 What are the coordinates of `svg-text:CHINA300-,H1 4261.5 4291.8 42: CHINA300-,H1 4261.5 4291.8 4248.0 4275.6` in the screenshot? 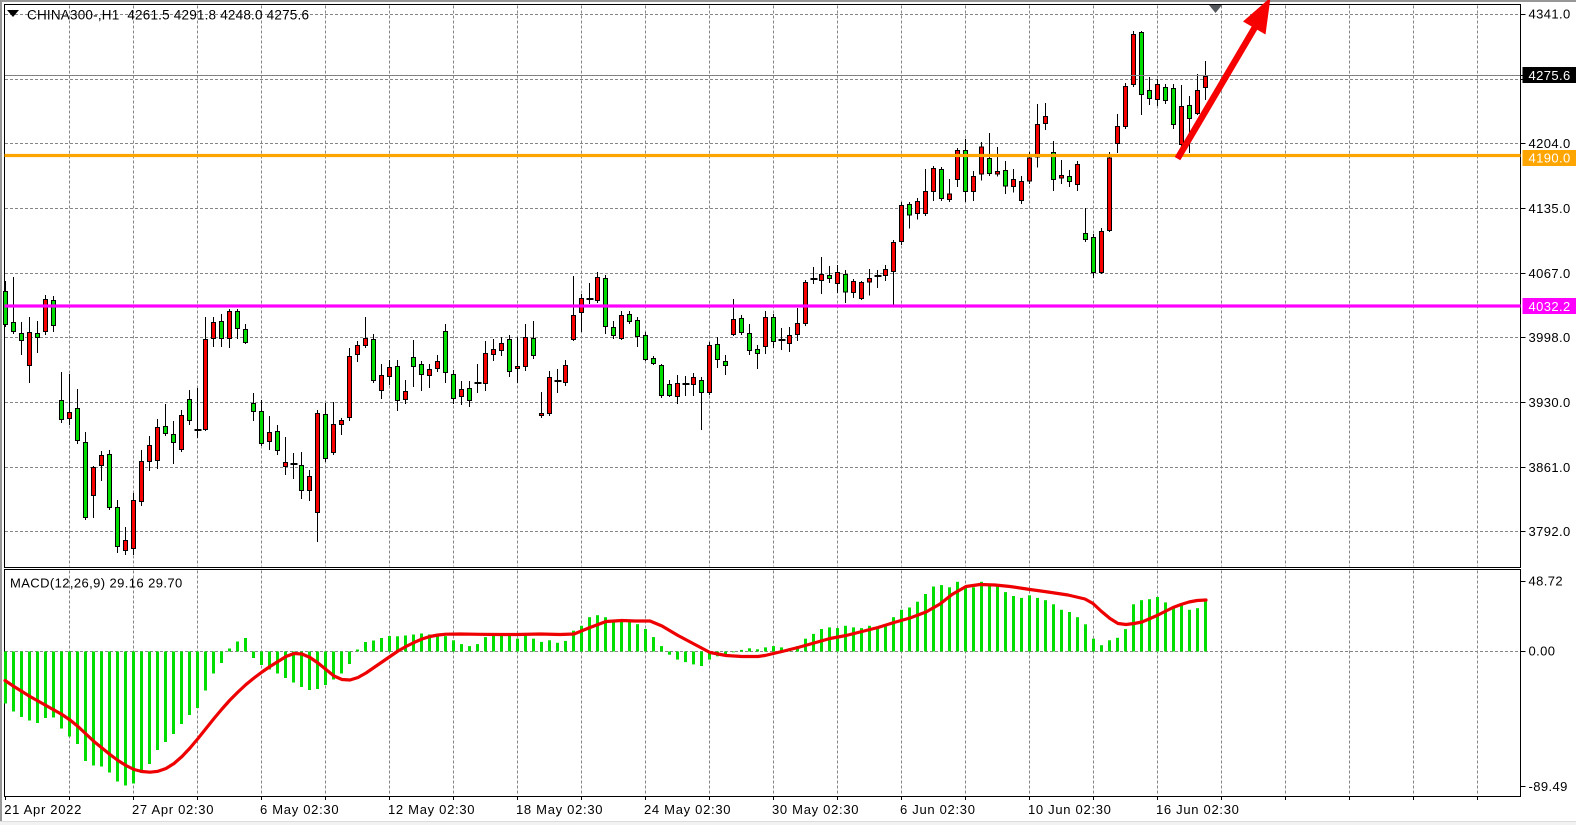 It's located at (168, 15).